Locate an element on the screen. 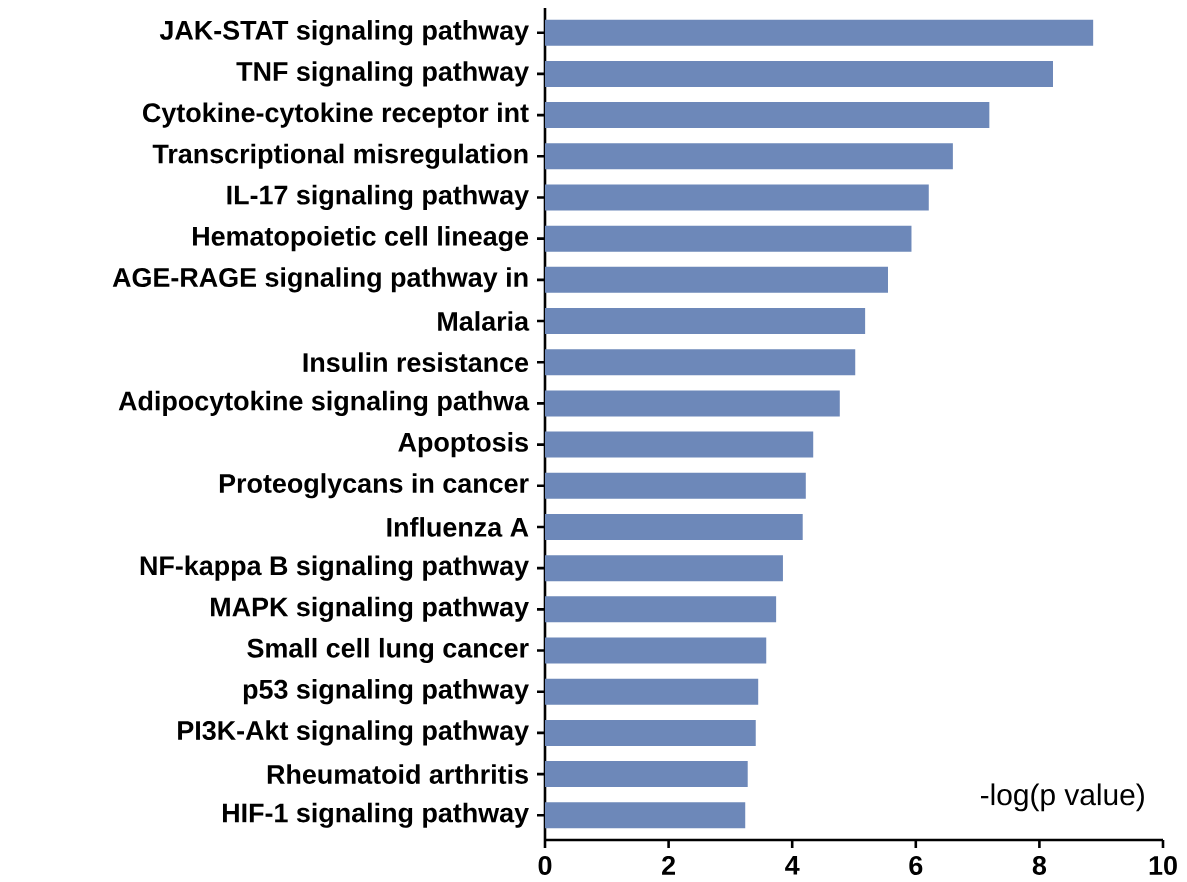 The height and width of the screenshot is (882, 1187). y-tick-label: Small cell lung cancer is located at coordinates (388, 651).